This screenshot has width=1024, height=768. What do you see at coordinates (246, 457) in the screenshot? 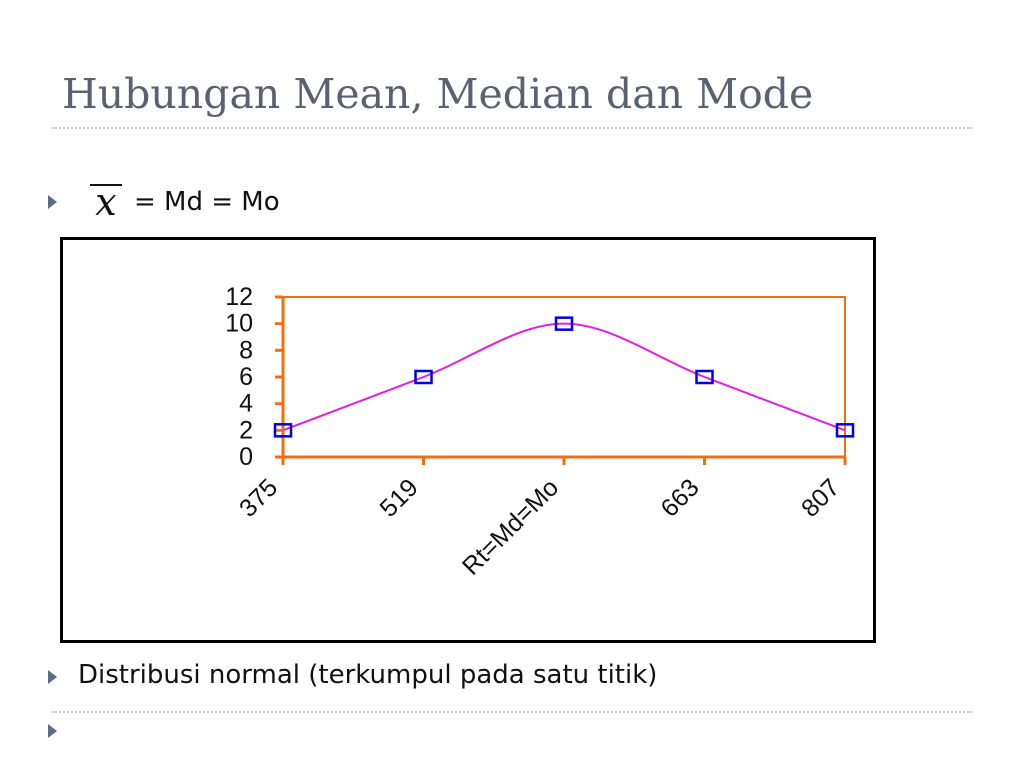
I see `y-tick-label: 0` at bounding box center [246, 457].